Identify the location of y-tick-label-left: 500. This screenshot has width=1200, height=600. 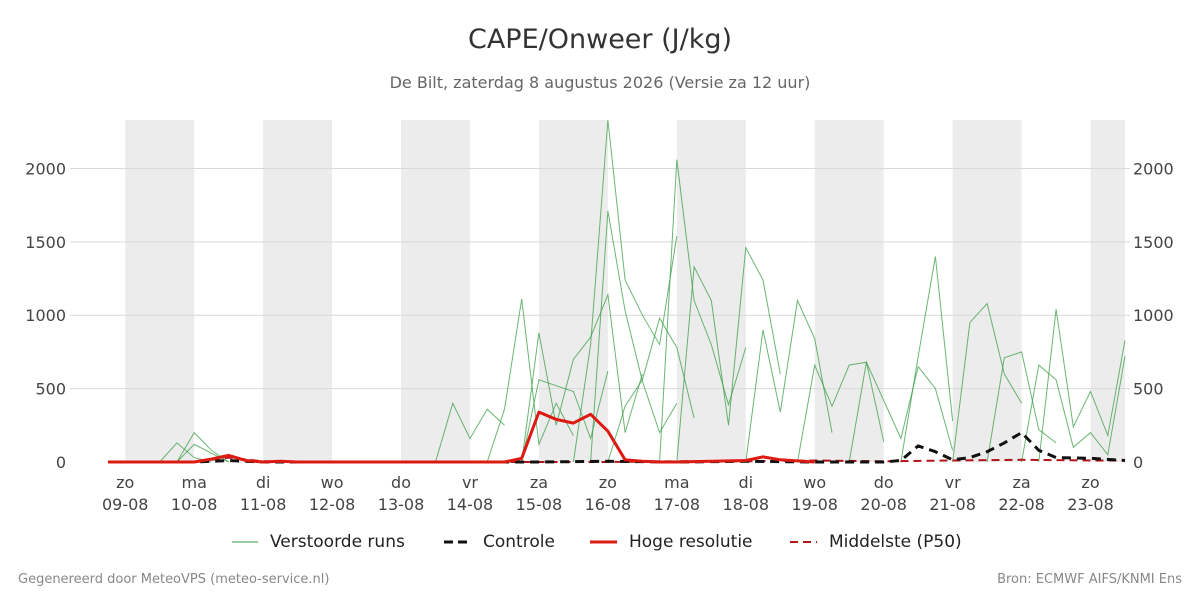
(50, 389).